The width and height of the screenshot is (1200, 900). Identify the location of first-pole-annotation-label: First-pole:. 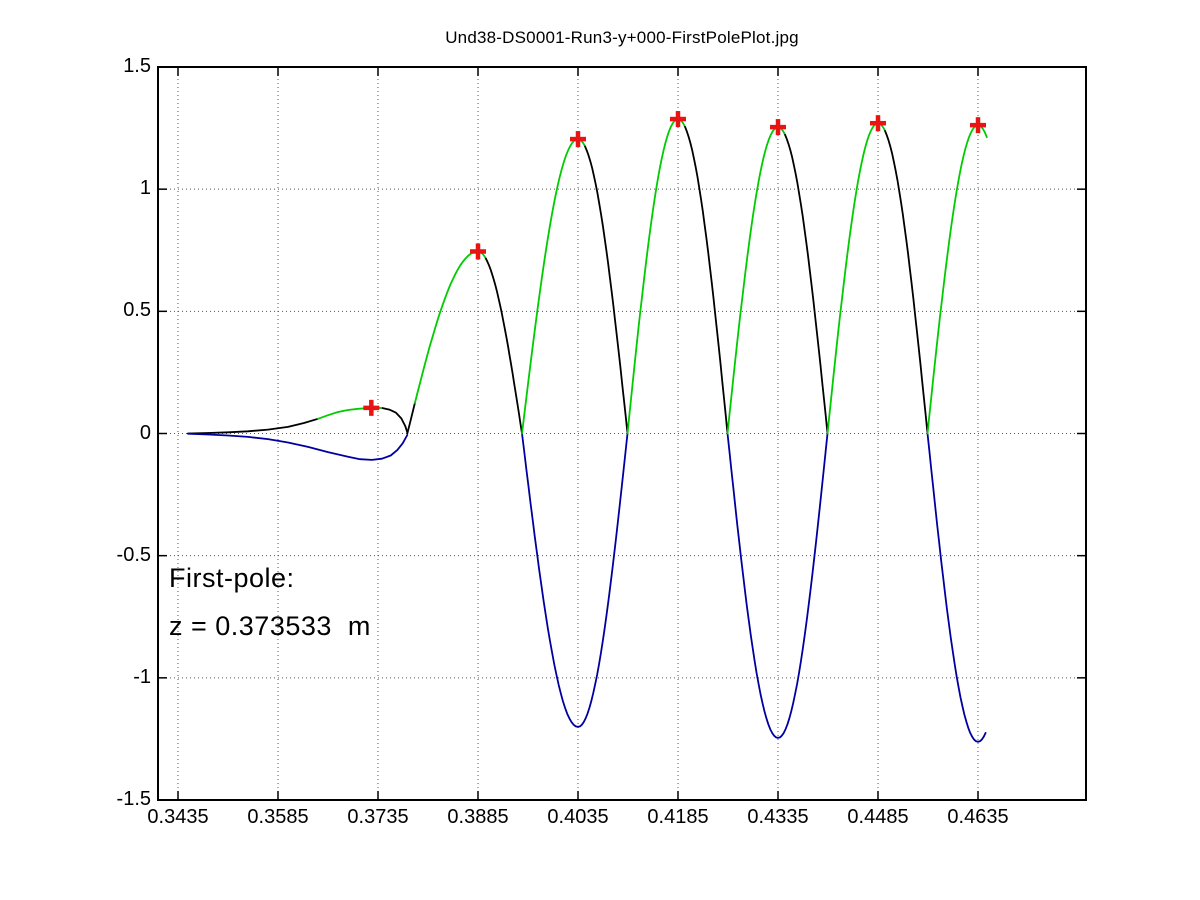
(232, 578).